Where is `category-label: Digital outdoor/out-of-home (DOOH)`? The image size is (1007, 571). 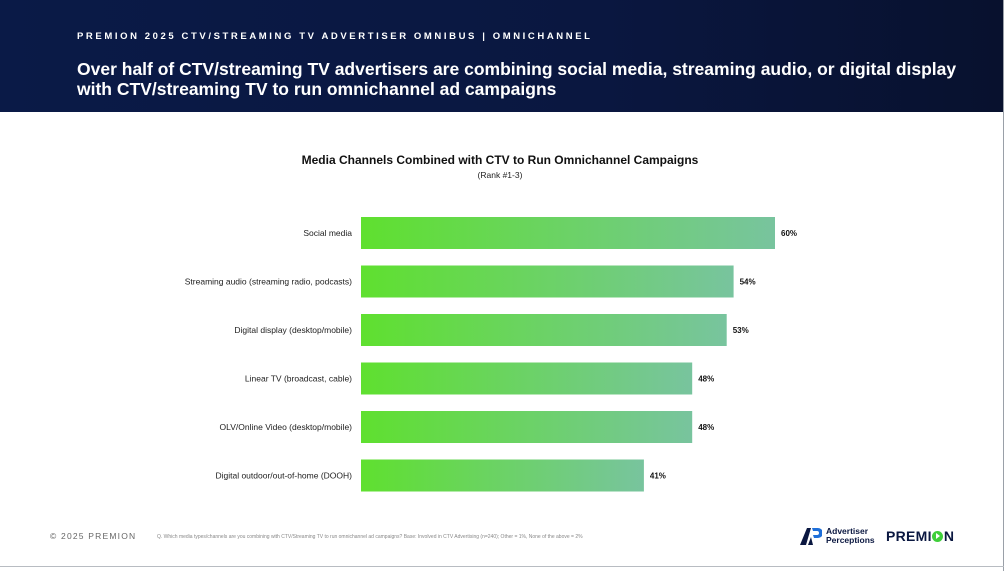 category-label: Digital outdoor/out-of-home (DOOH) is located at coordinates (283, 476).